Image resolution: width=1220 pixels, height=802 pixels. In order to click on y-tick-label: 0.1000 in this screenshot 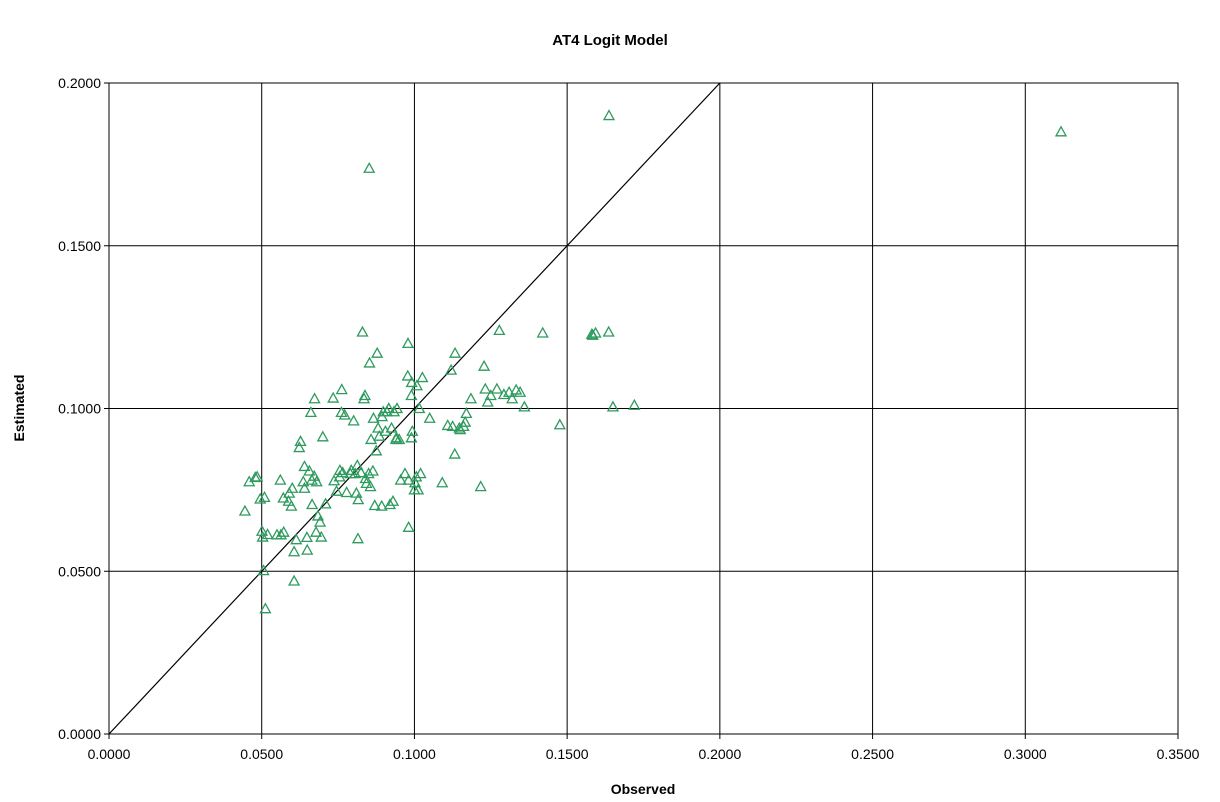, I will do `click(79, 409)`.